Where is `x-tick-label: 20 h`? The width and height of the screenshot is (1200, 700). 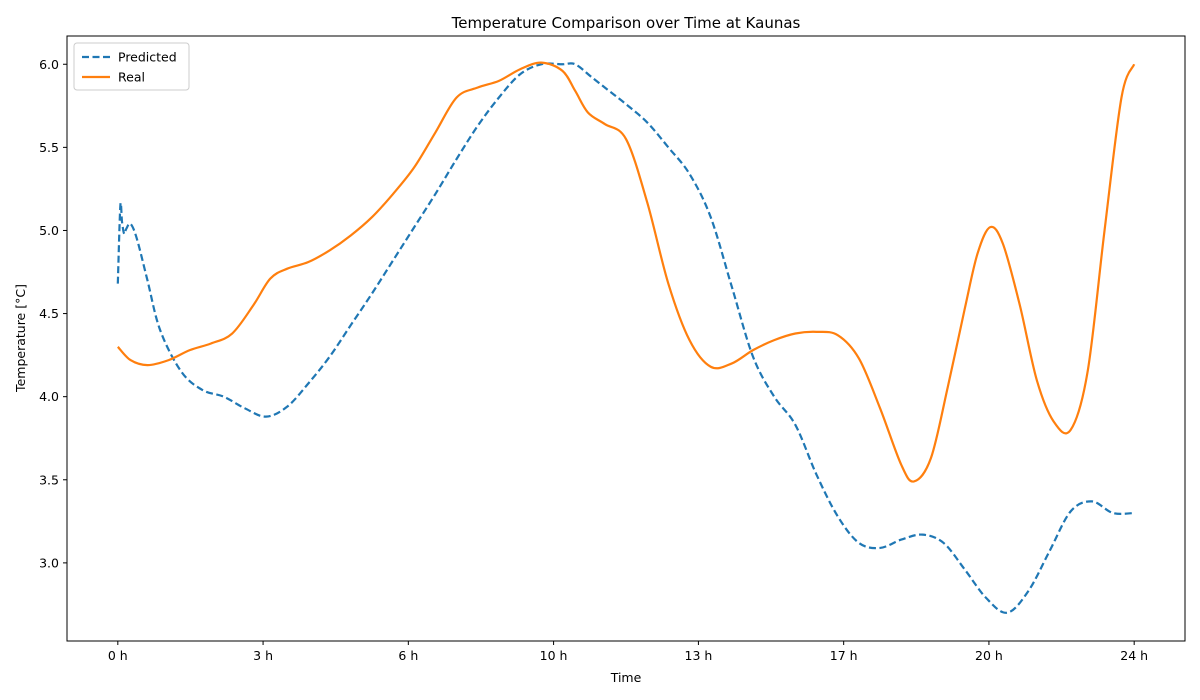
x-tick-label: 20 h is located at coordinates (989, 655).